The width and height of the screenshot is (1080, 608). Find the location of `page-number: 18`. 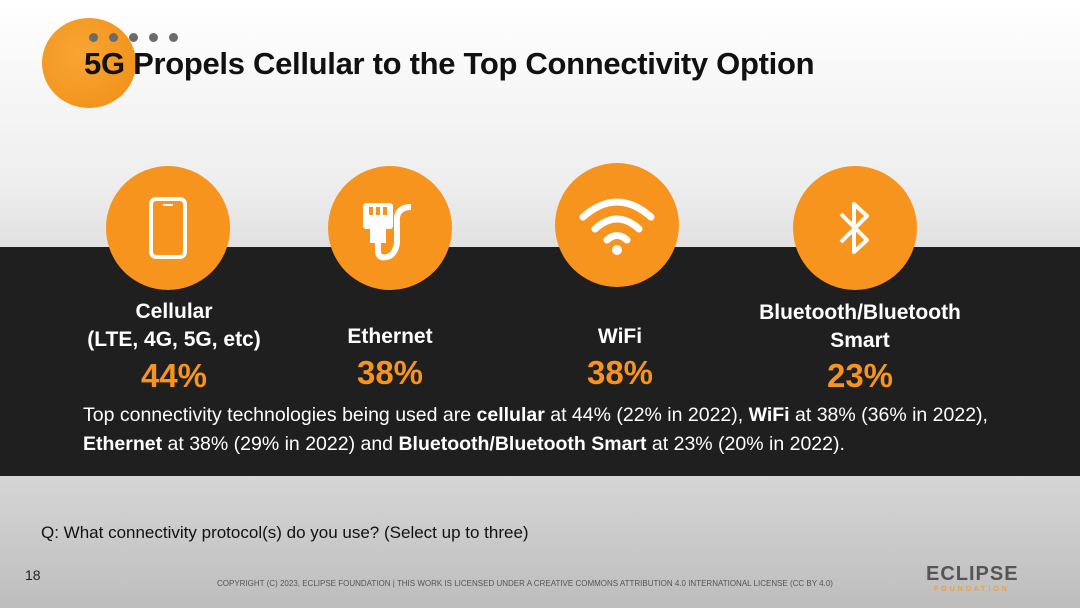

page-number: 18 is located at coordinates (33, 575).